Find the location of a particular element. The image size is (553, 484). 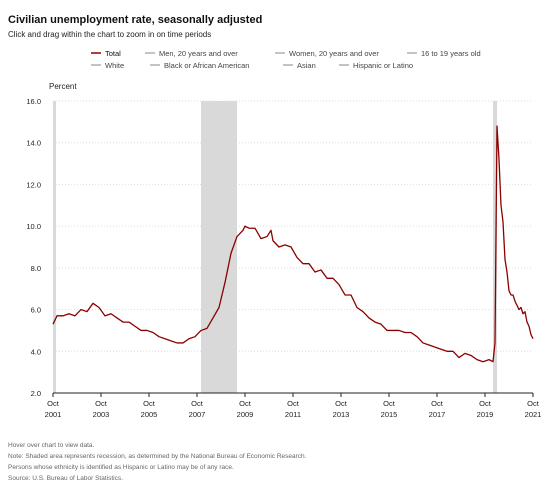

legend-item: Asian is located at coordinates (299, 65).